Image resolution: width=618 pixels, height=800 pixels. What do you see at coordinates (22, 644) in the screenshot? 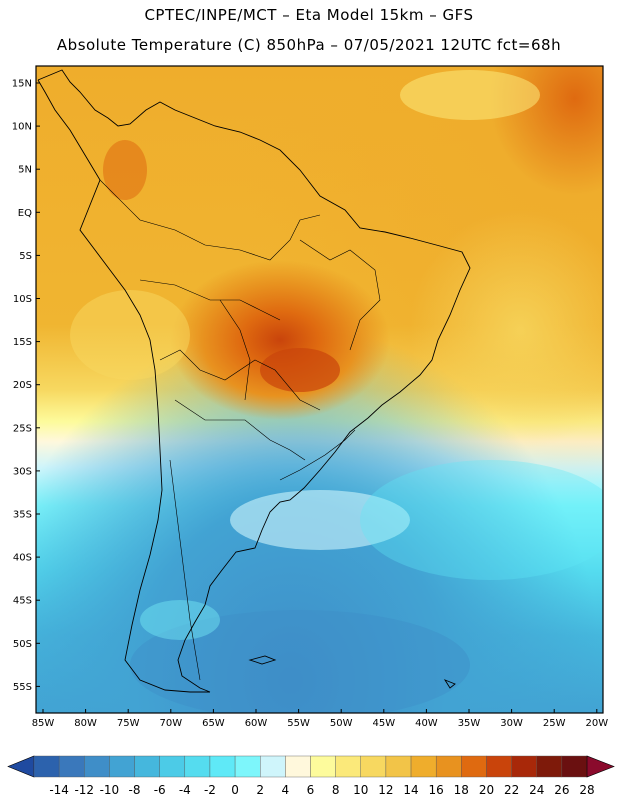
I see `lat-tick-label: 50S` at bounding box center [22, 644].